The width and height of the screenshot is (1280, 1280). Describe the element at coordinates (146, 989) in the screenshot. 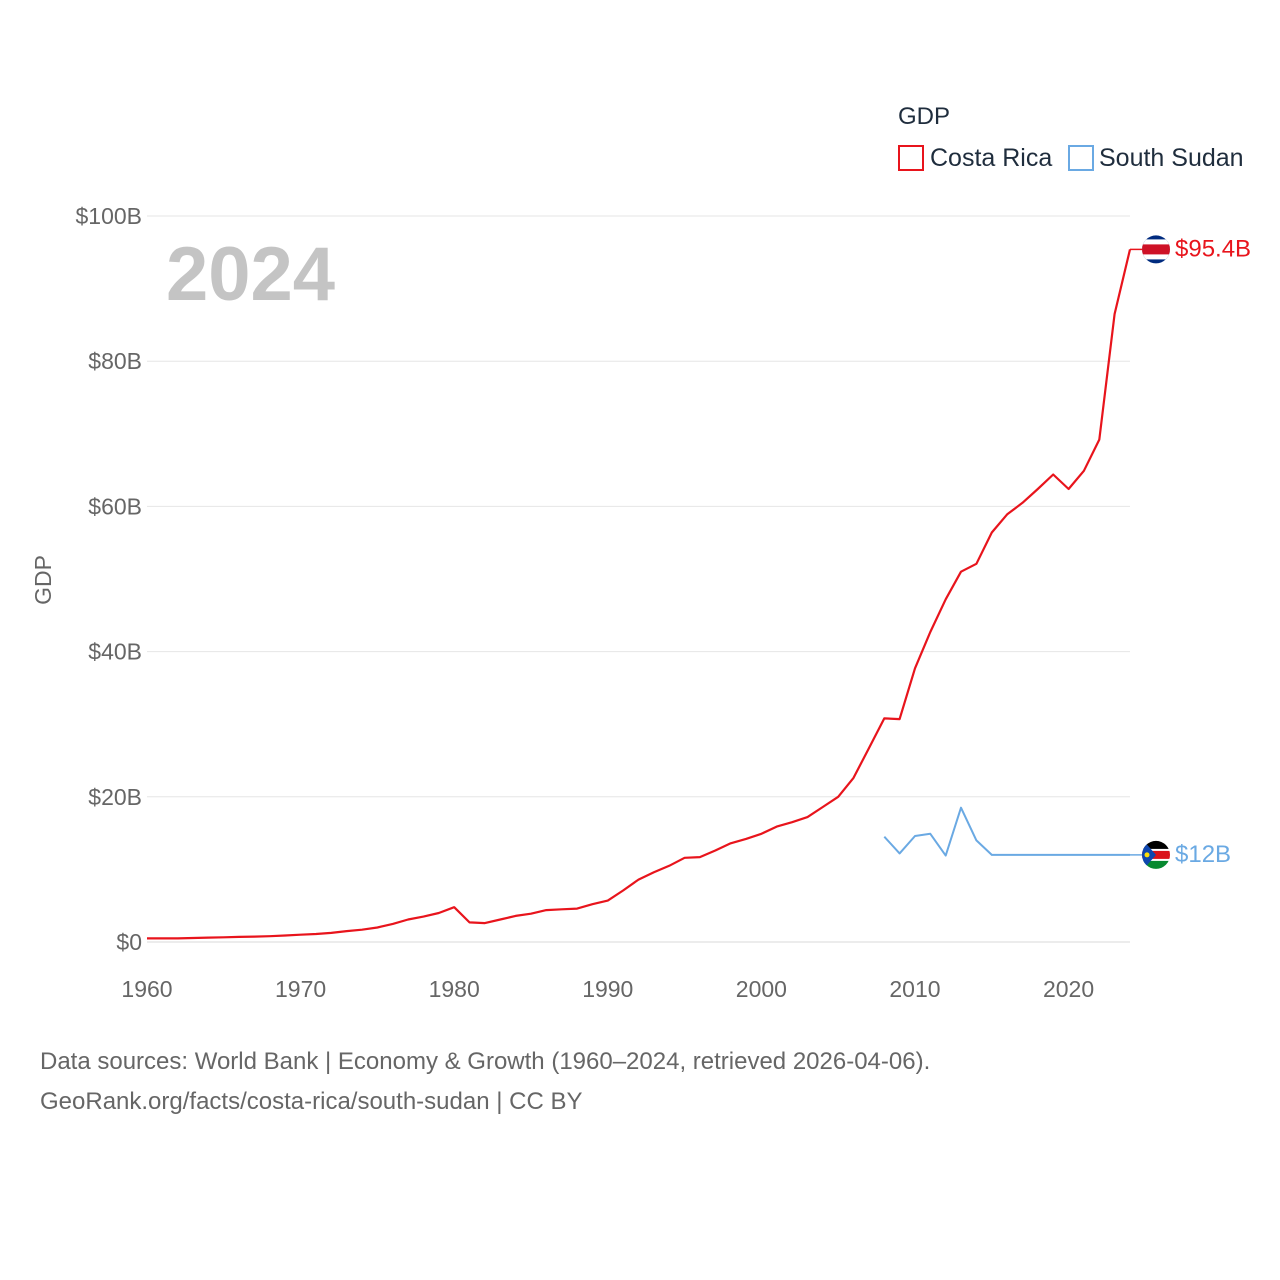

I see `x-tick-label: 1960` at that location.